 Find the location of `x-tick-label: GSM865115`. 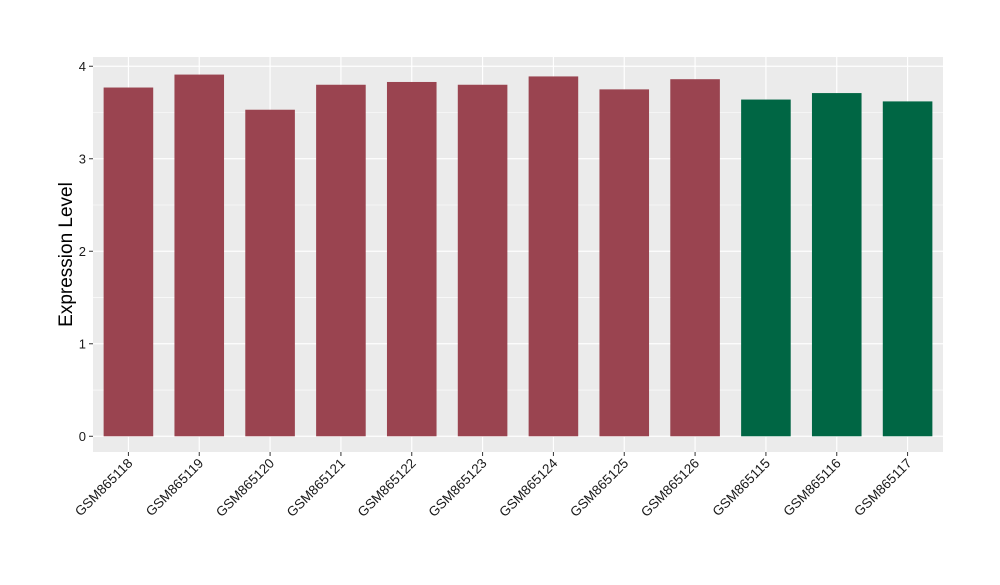

x-tick-label: GSM865115 is located at coordinates (742, 488).